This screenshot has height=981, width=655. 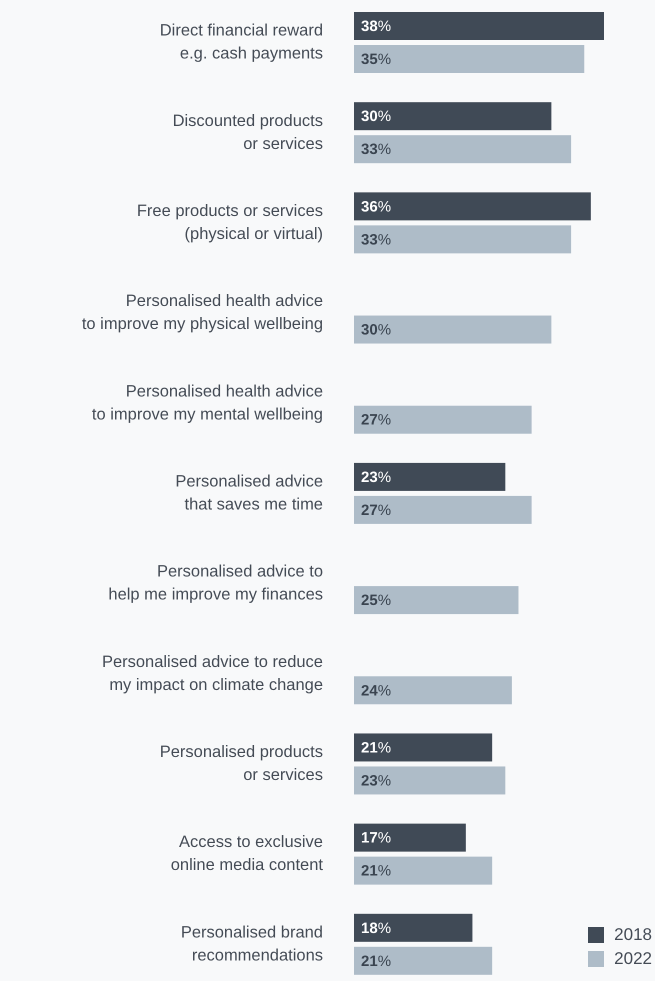 I want to click on y-tick-label: Personalised advice to reduce my impact on climate change, so click(x=212, y=673).